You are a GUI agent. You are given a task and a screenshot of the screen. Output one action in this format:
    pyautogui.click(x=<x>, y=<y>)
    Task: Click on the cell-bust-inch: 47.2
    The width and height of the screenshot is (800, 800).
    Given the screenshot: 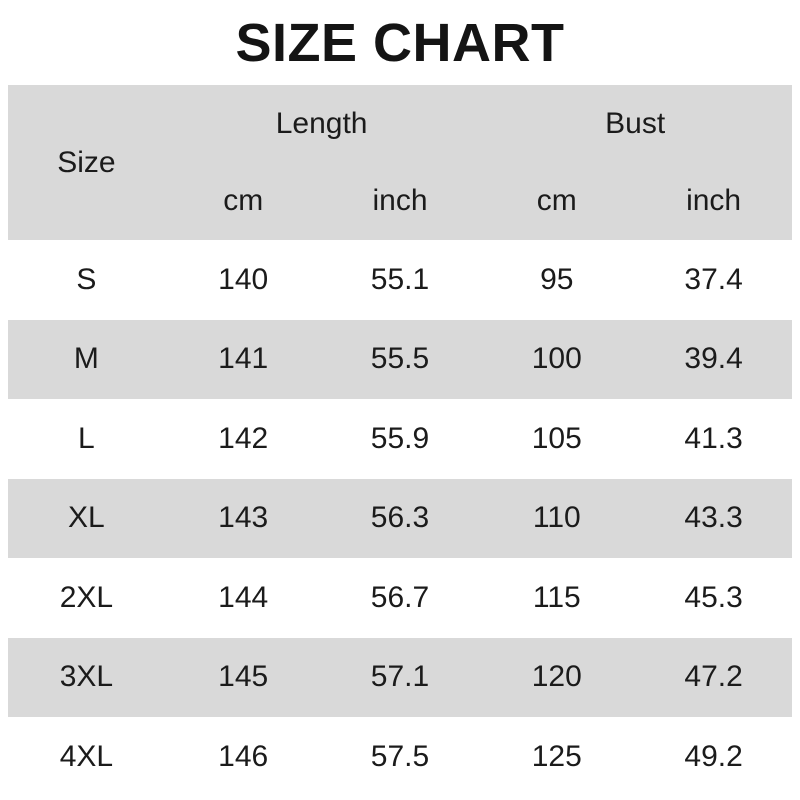 What is the action you would take?
    pyautogui.click(x=713, y=677)
    